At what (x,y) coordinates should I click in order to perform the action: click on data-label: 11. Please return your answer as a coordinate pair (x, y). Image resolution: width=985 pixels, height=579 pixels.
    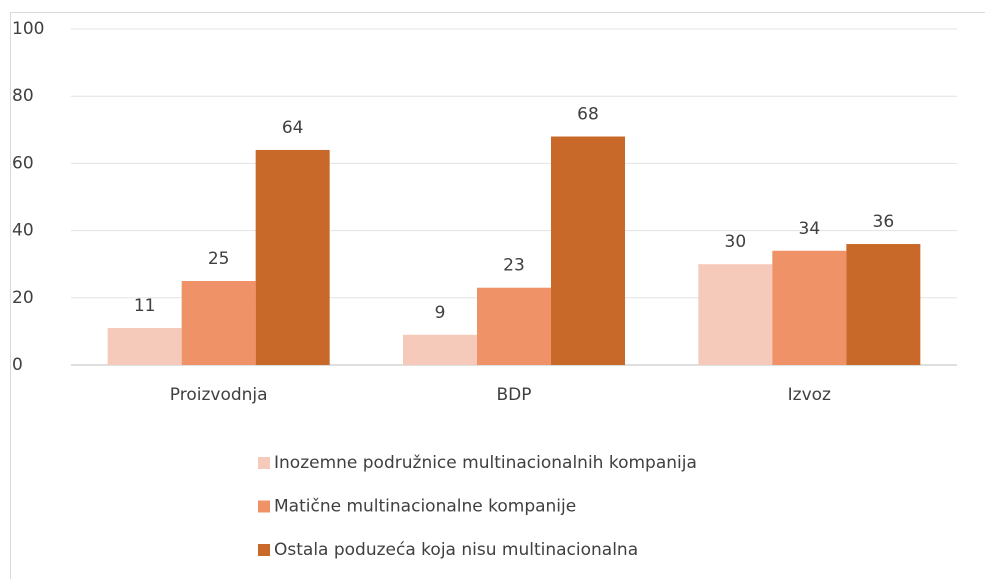
    Looking at the image, I should click on (145, 306).